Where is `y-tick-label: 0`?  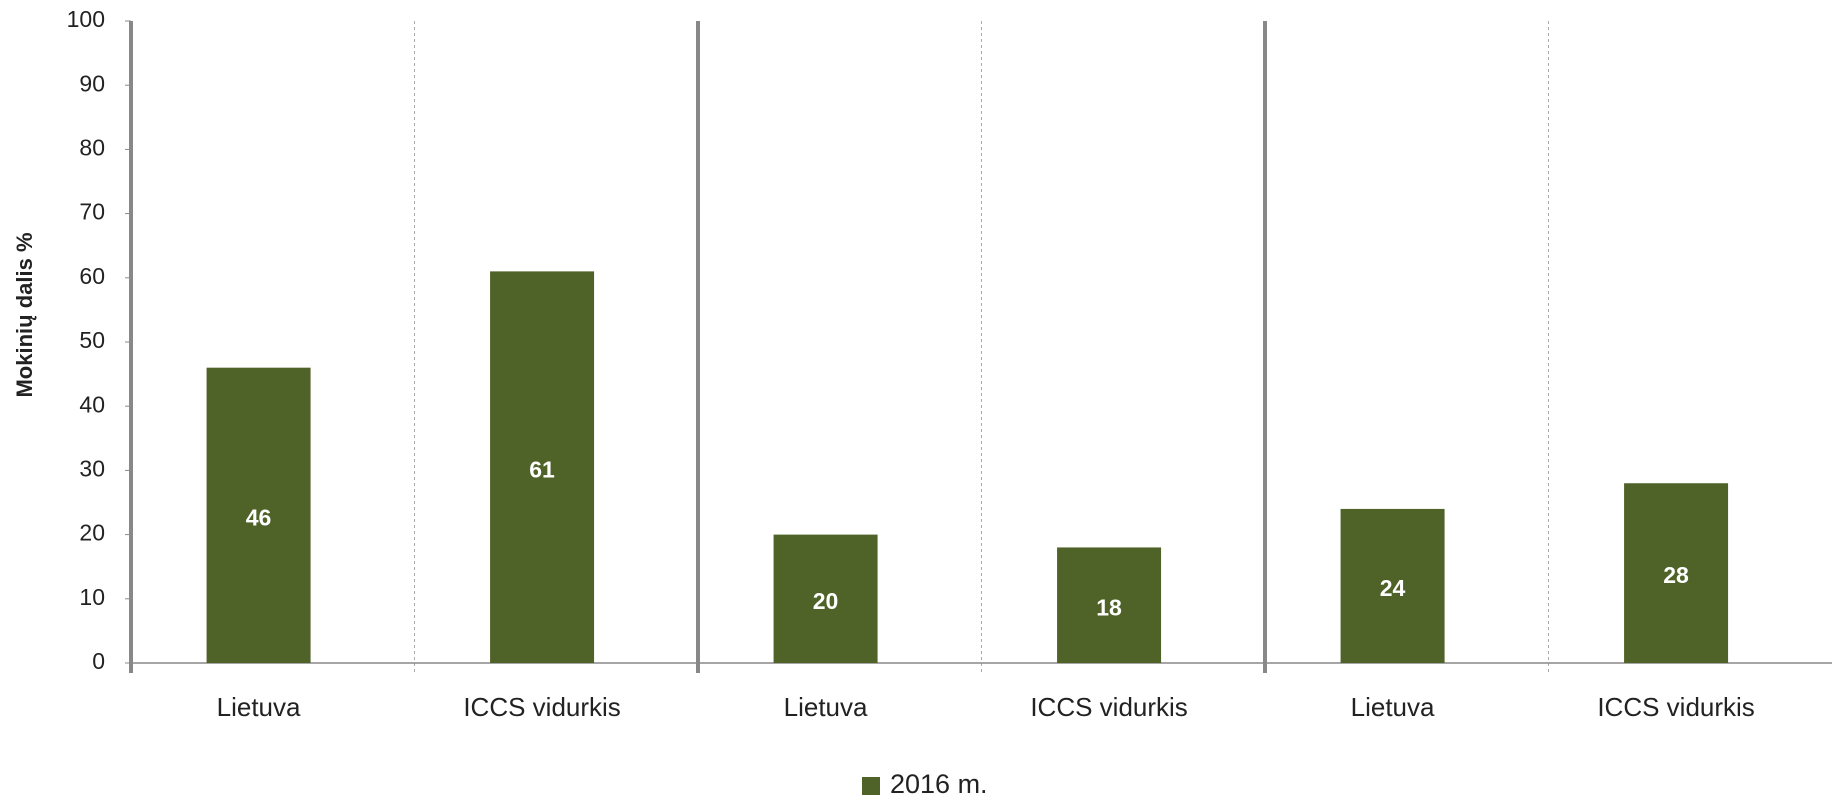
y-tick-label: 0 is located at coordinates (98, 661).